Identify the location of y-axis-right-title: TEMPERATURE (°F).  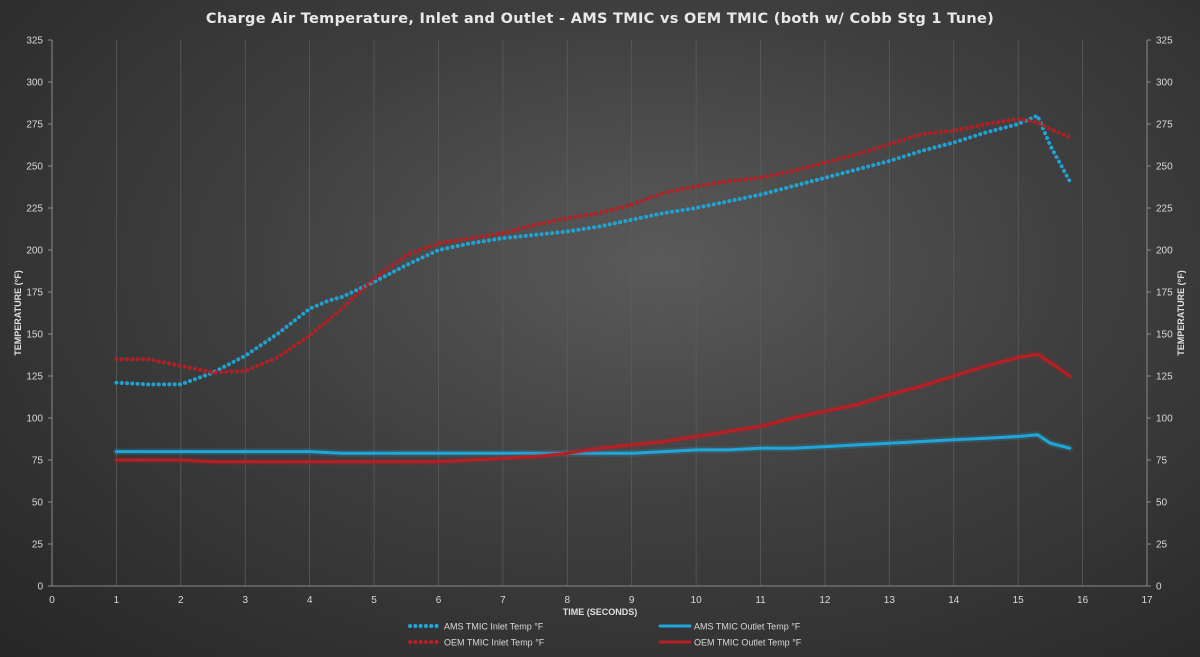
(1181, 312).